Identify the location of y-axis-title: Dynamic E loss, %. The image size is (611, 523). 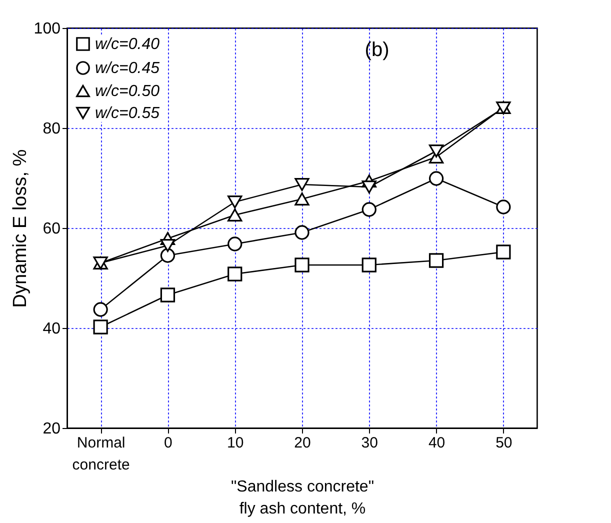
(20, 228).